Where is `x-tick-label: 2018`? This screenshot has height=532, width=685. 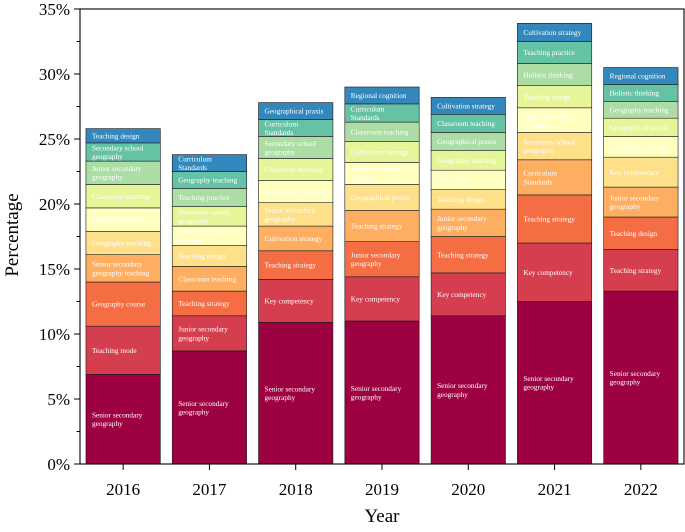 x-tick-label: 2018 is located at coordinates (296, 489).